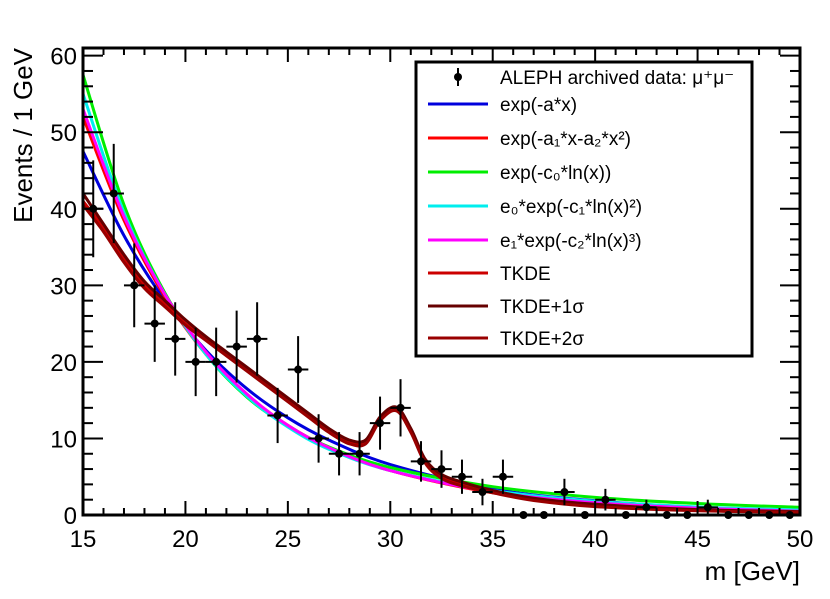 The image size is (830, 599). I want to click on y-tick-label: 20, so click(63, 363).